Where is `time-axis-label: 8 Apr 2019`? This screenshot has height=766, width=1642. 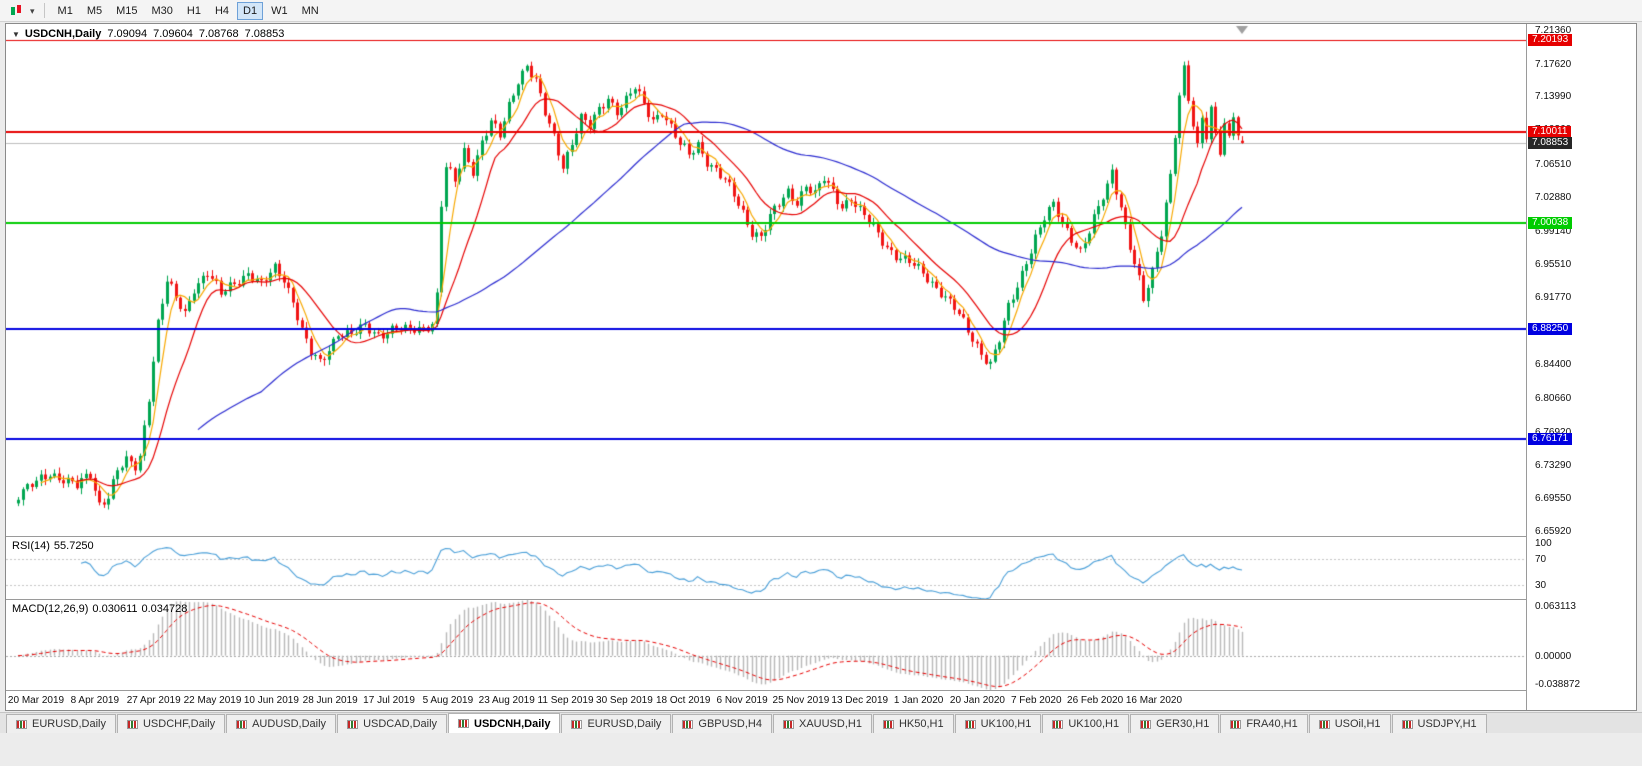
time-axis-label: 8 Apr 2019 is located at coordinates (95, 700).